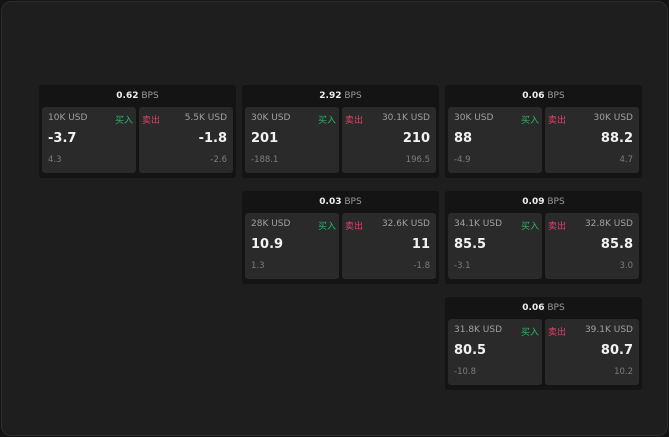 Image resolution: width=669 pixels, height=437 pixels. What do you see at coordinates (470, 244) in the screenshot?
I see `buy-price: 85.5` at bounding box center [470, 244].